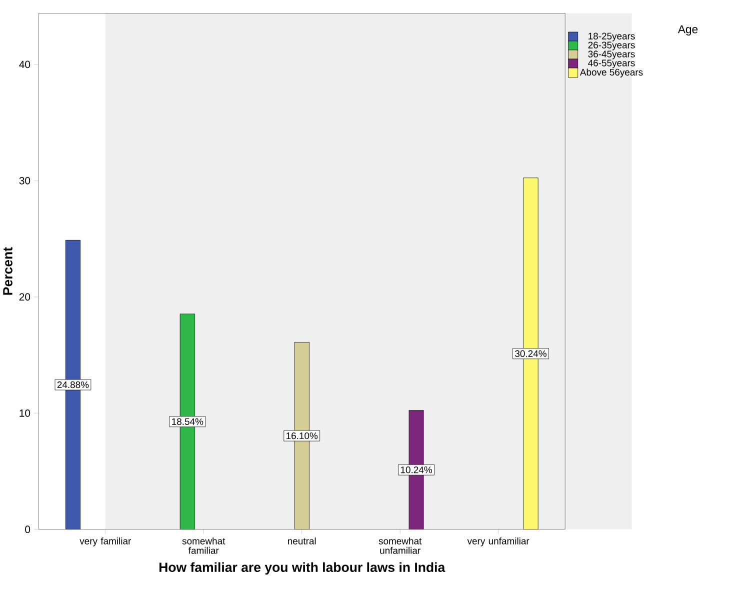 The image size is (745, 599). I want to click on y-tick-label: 10, so click(25, 413).